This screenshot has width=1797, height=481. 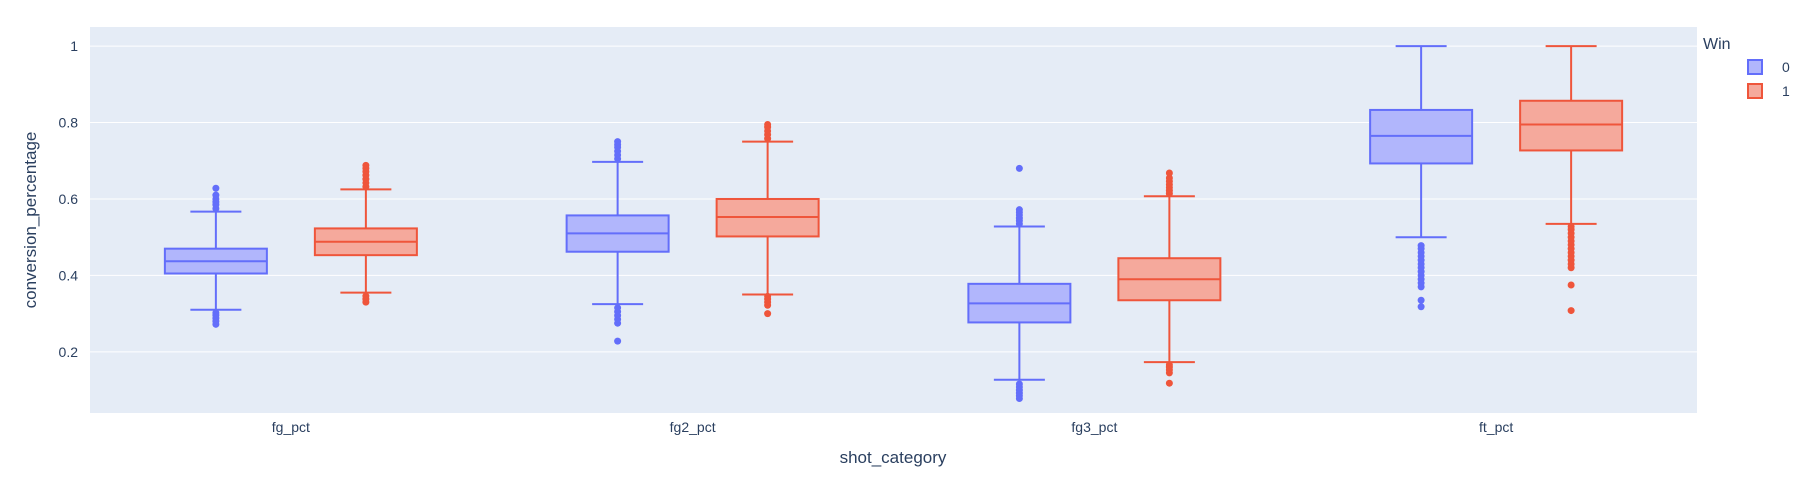 What do you see at coordinates (69, 352) in the screenshot?
I see `y-tick-label-0: 0.2` at bounding box center [69, 352].